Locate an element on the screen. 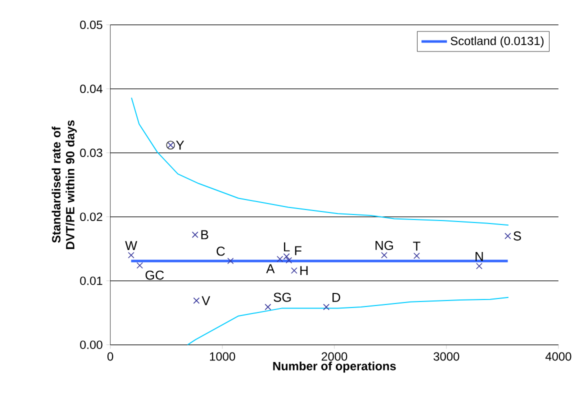 The image size is (575, 403). annotation: C is located at coordinates (220, 251).